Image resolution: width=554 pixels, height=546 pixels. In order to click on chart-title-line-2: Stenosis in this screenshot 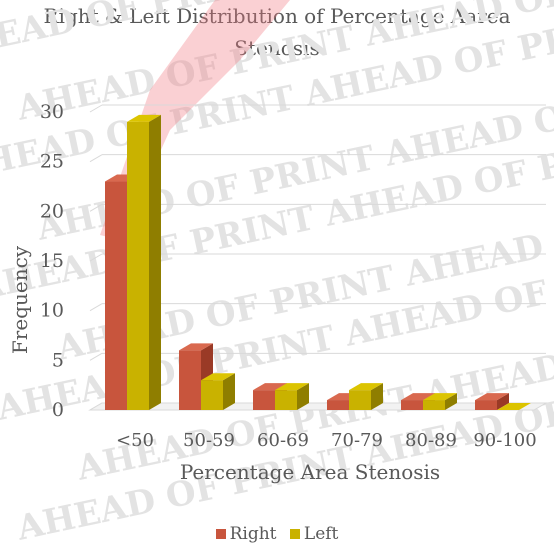, I will do `click(277, 48)`.